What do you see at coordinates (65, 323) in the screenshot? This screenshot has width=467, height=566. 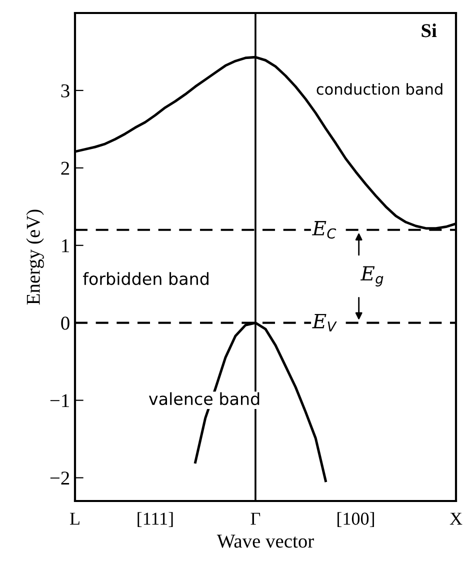 I see `y-tick-label: 0` at bounding box center [65, 323].